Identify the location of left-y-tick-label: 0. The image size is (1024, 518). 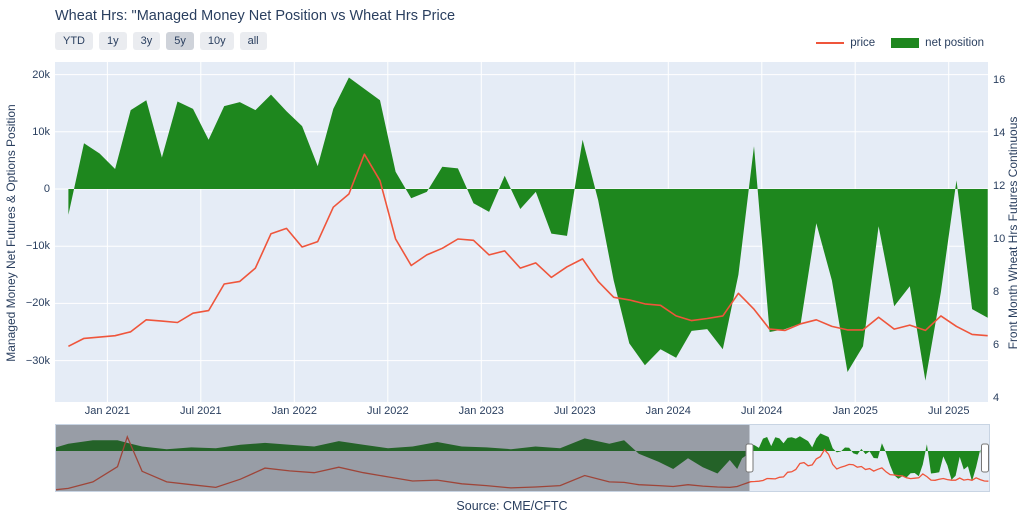
(46, 189).